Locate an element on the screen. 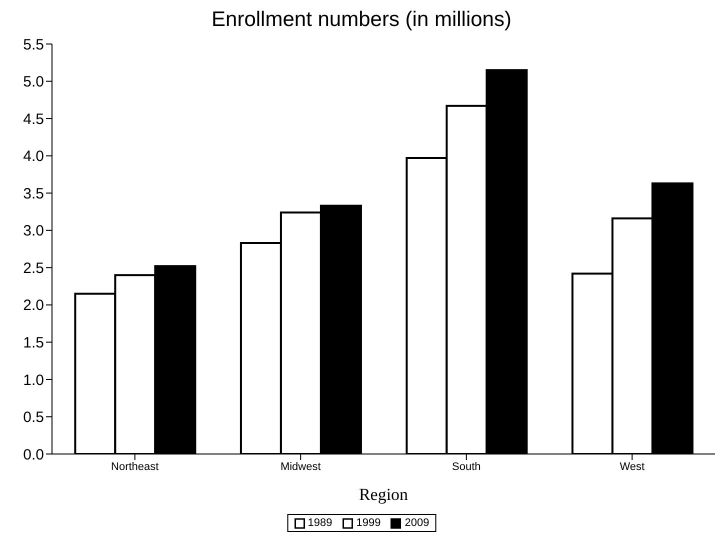  y-tick-label: 3.0 is located at coordinates (33, 231).